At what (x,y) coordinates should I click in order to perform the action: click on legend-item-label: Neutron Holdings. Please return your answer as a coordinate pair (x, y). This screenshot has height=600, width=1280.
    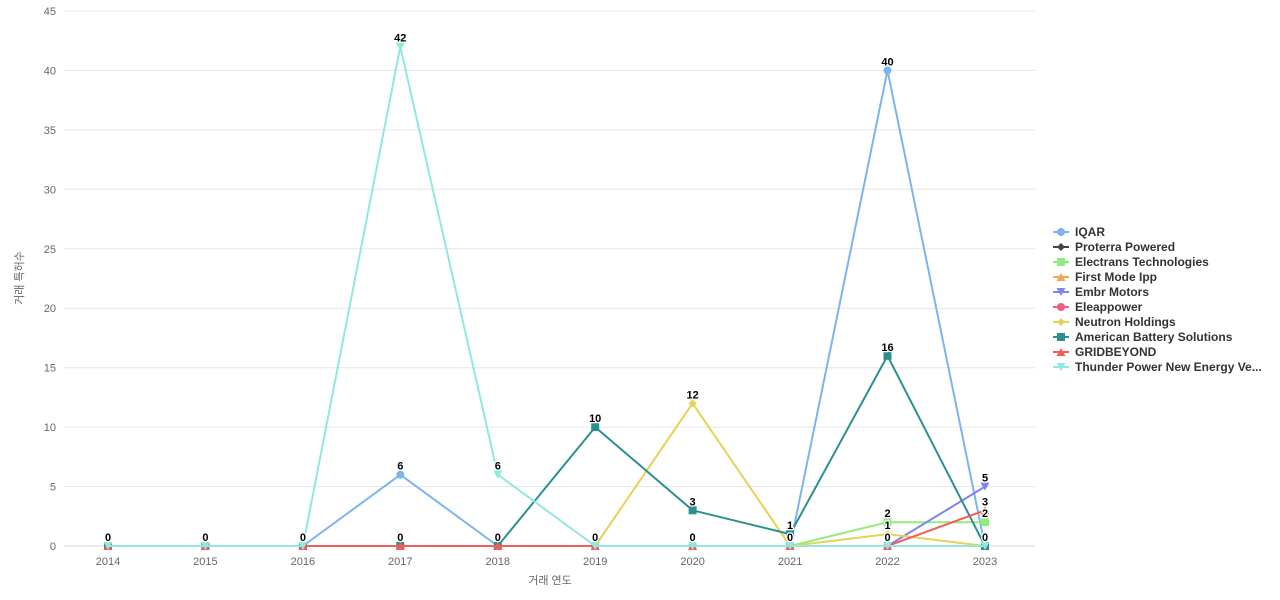
    Looking at the image, I should click on (1125, 321).